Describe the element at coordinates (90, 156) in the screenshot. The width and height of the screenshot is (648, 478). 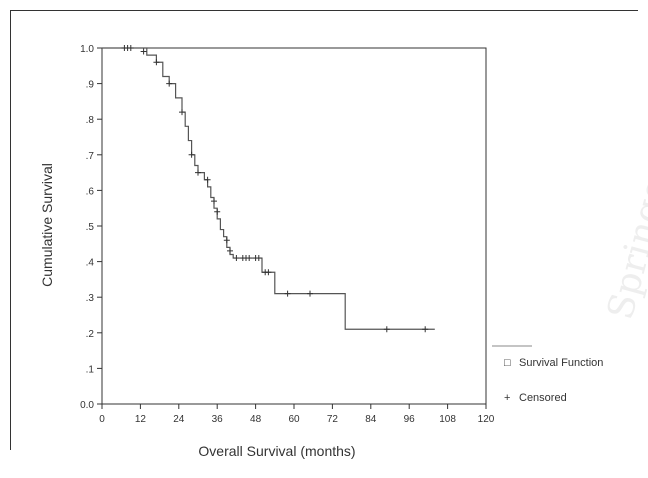
I see `y-tick-label: .7` at that location.